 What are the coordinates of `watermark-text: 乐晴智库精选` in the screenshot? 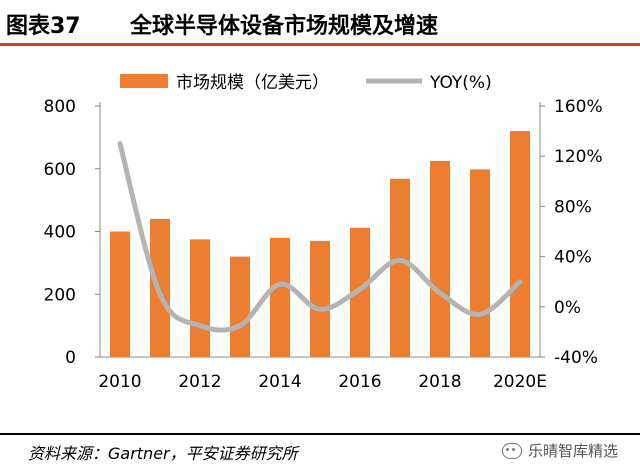 It's located at (572, 451).